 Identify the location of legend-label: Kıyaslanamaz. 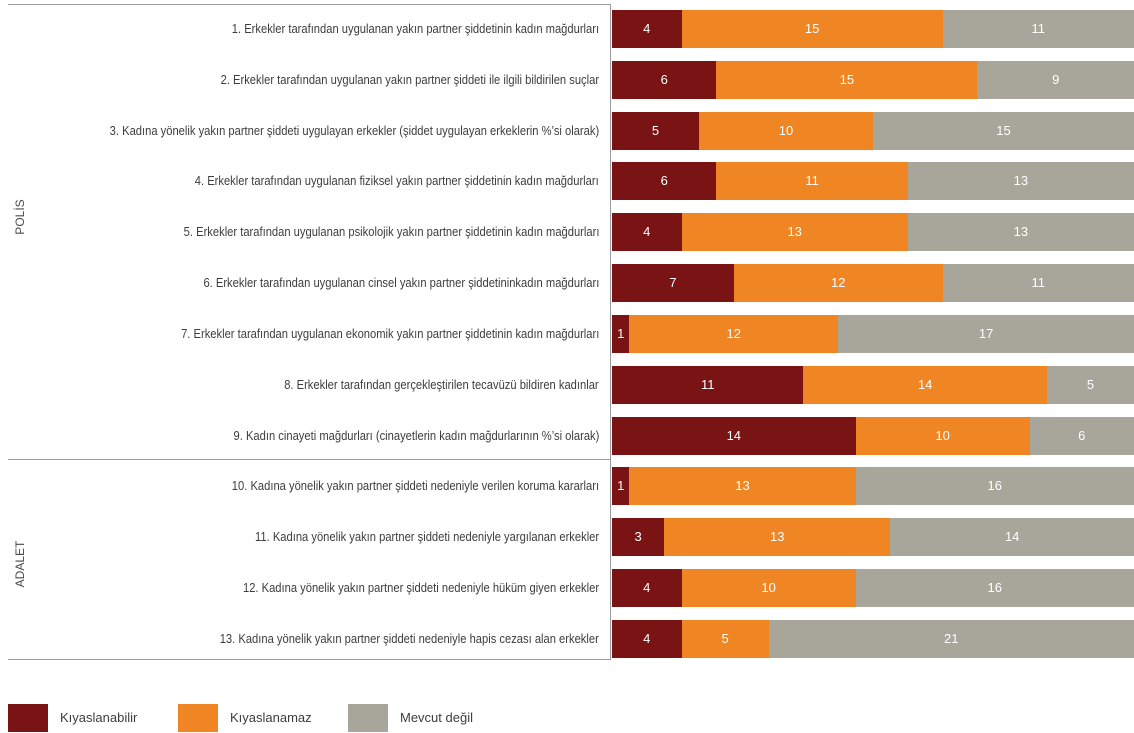
(271, 717).